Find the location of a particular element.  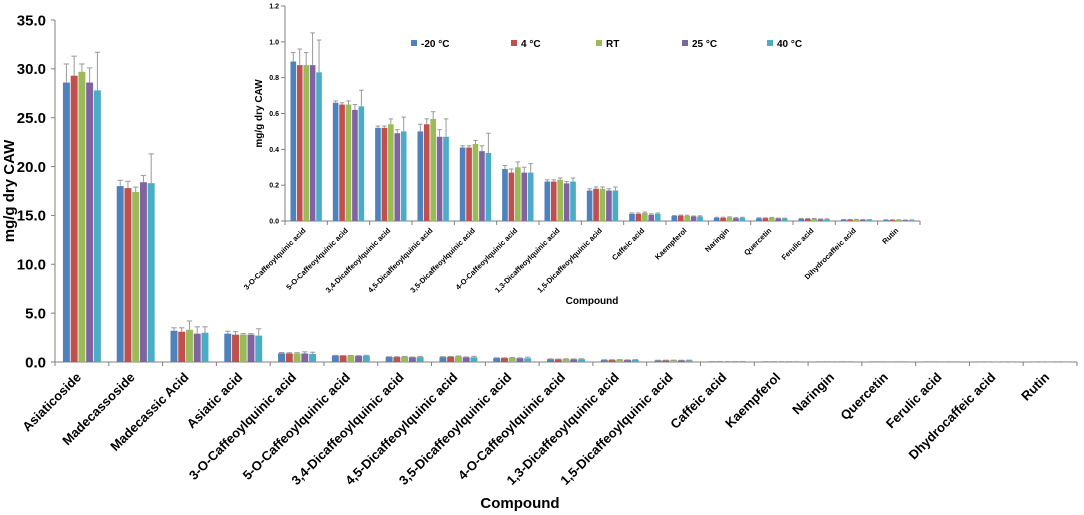

bar-4-o-caffeoylquinic-acid-rt is located at coordinates (566, 360).